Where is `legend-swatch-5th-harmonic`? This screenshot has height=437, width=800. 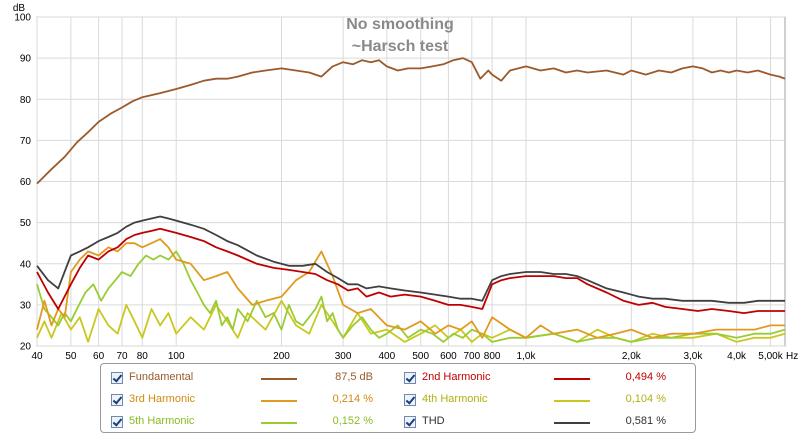
legend-swatch-5th-harmonic is located at coordinates (279, 423).